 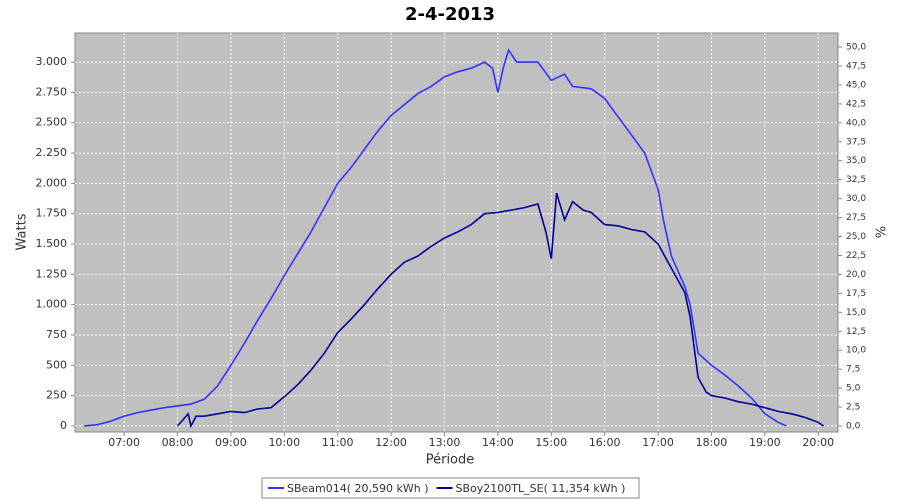 I want to click on y2-tick-label: 27,5, so click(x=856, y=218).